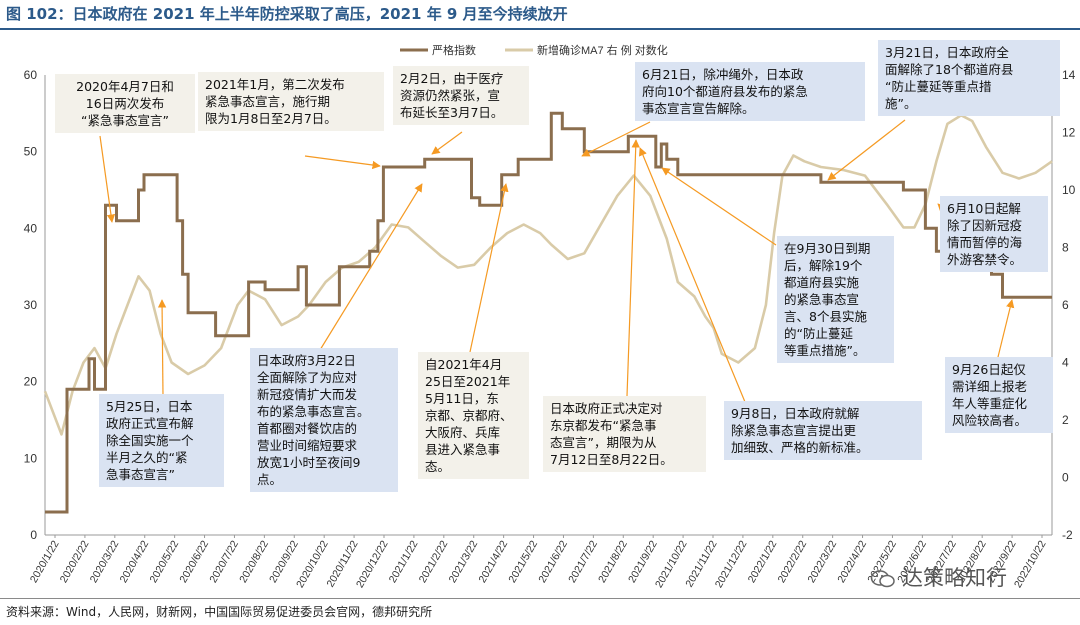 The image size is (1080, 625). I want to click on watermark: 达策略知行, so click(938, 577).